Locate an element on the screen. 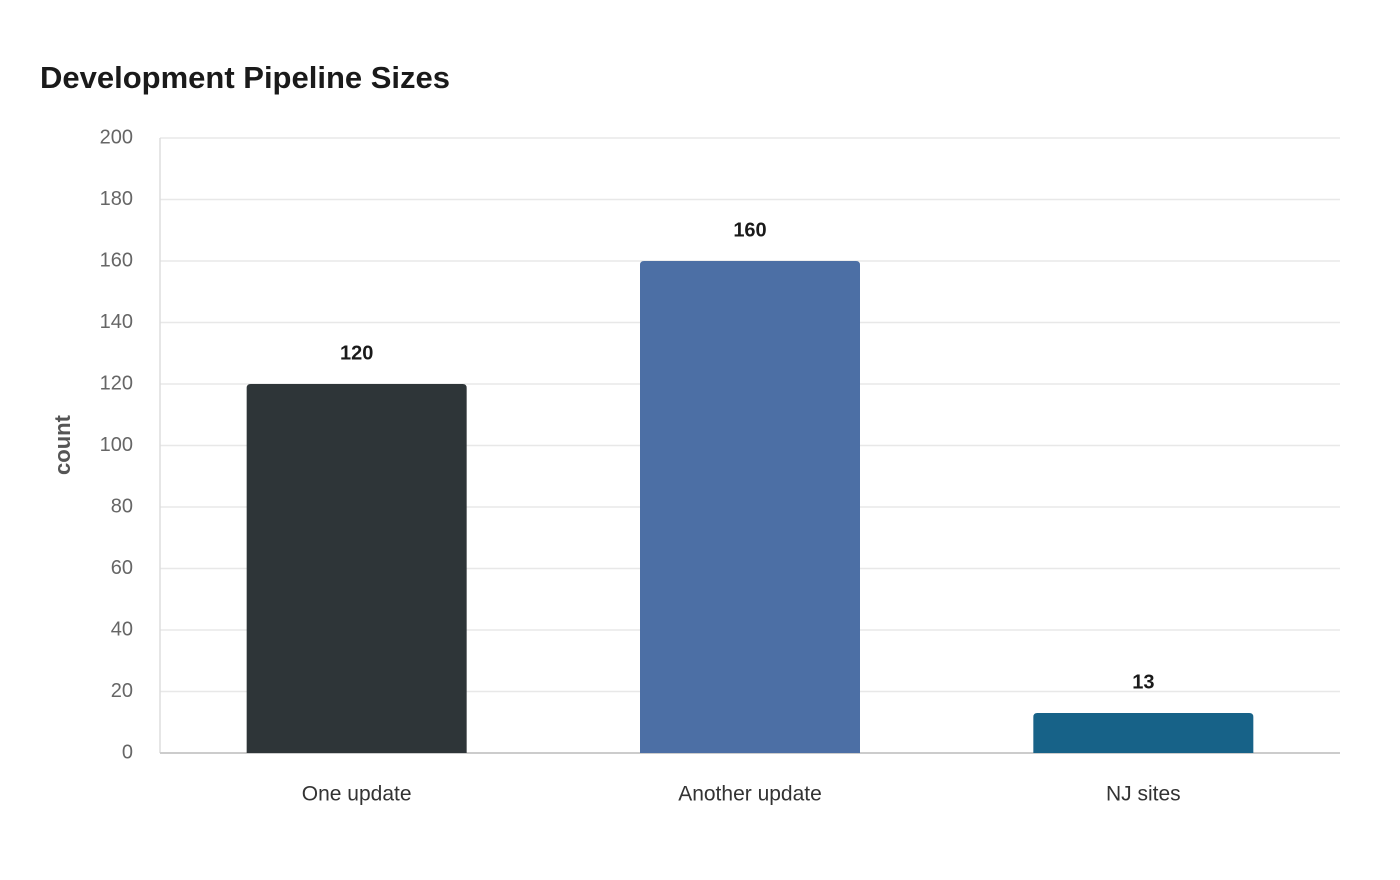 The image size is (1400, 880). y-tick-label: 160 is located at coordinates (116, 260).